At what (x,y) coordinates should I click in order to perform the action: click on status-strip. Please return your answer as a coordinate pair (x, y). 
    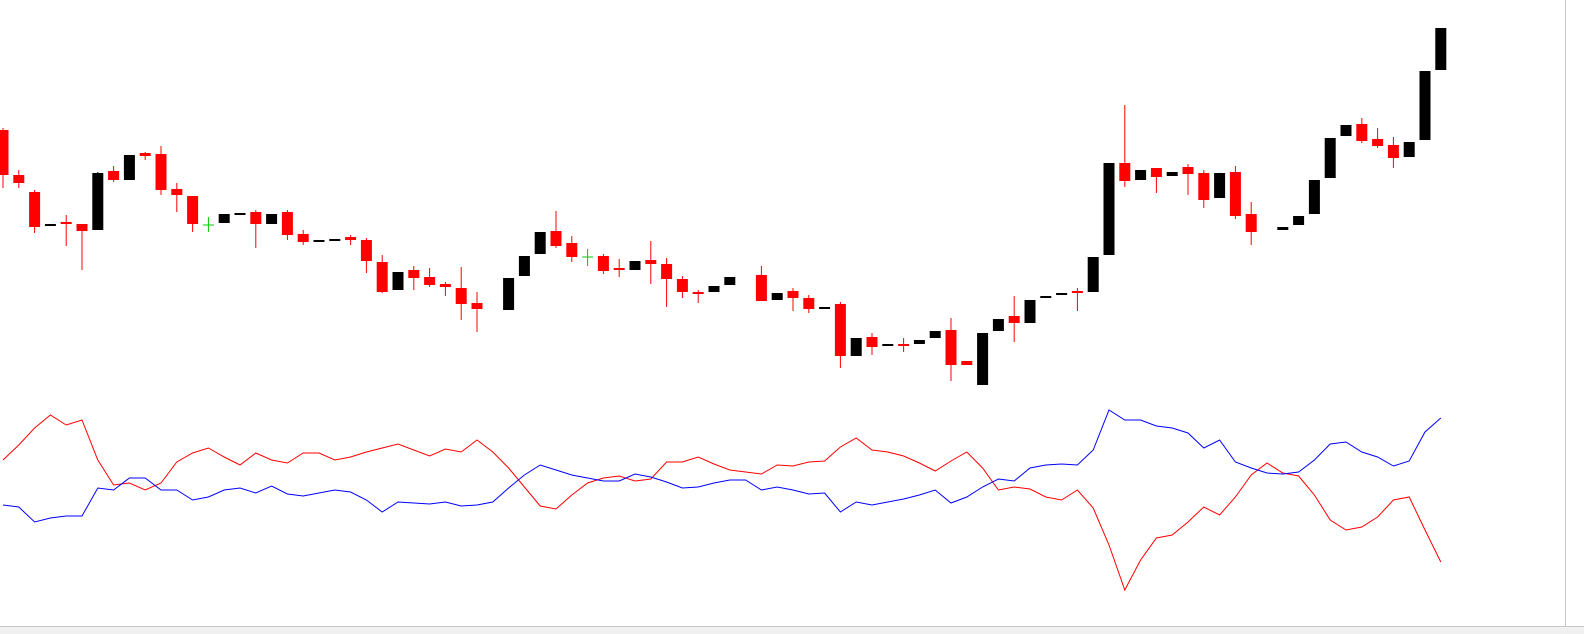
    Looking at the image, I should click on (792, 630).